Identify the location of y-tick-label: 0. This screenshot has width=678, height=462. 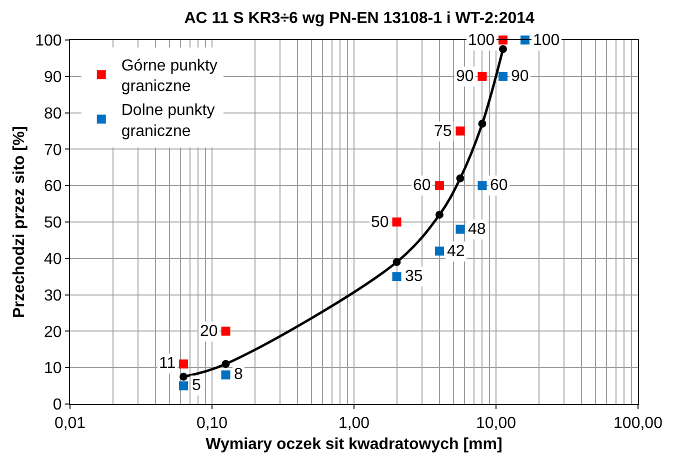
(57, 405).